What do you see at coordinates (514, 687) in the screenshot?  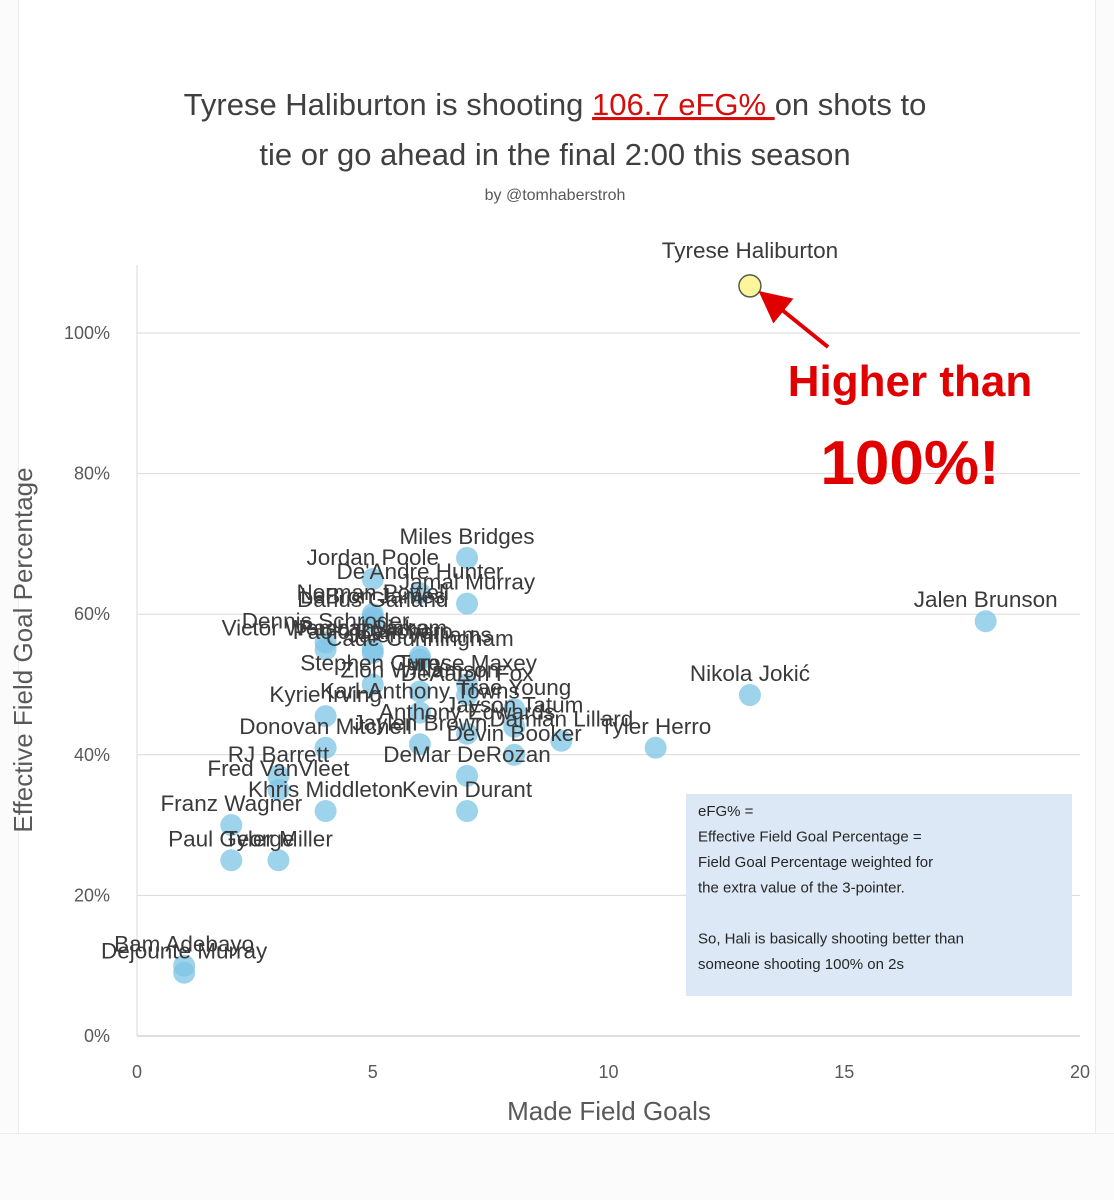 I see `point-label: Trae Young` at bounding box center [514, 687].